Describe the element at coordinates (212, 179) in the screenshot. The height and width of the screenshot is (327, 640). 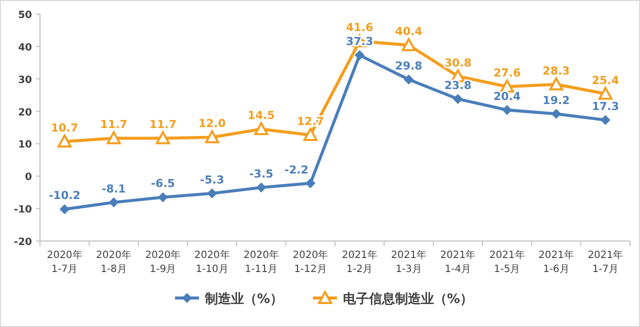
I see `data-label: -5.3` at that location.